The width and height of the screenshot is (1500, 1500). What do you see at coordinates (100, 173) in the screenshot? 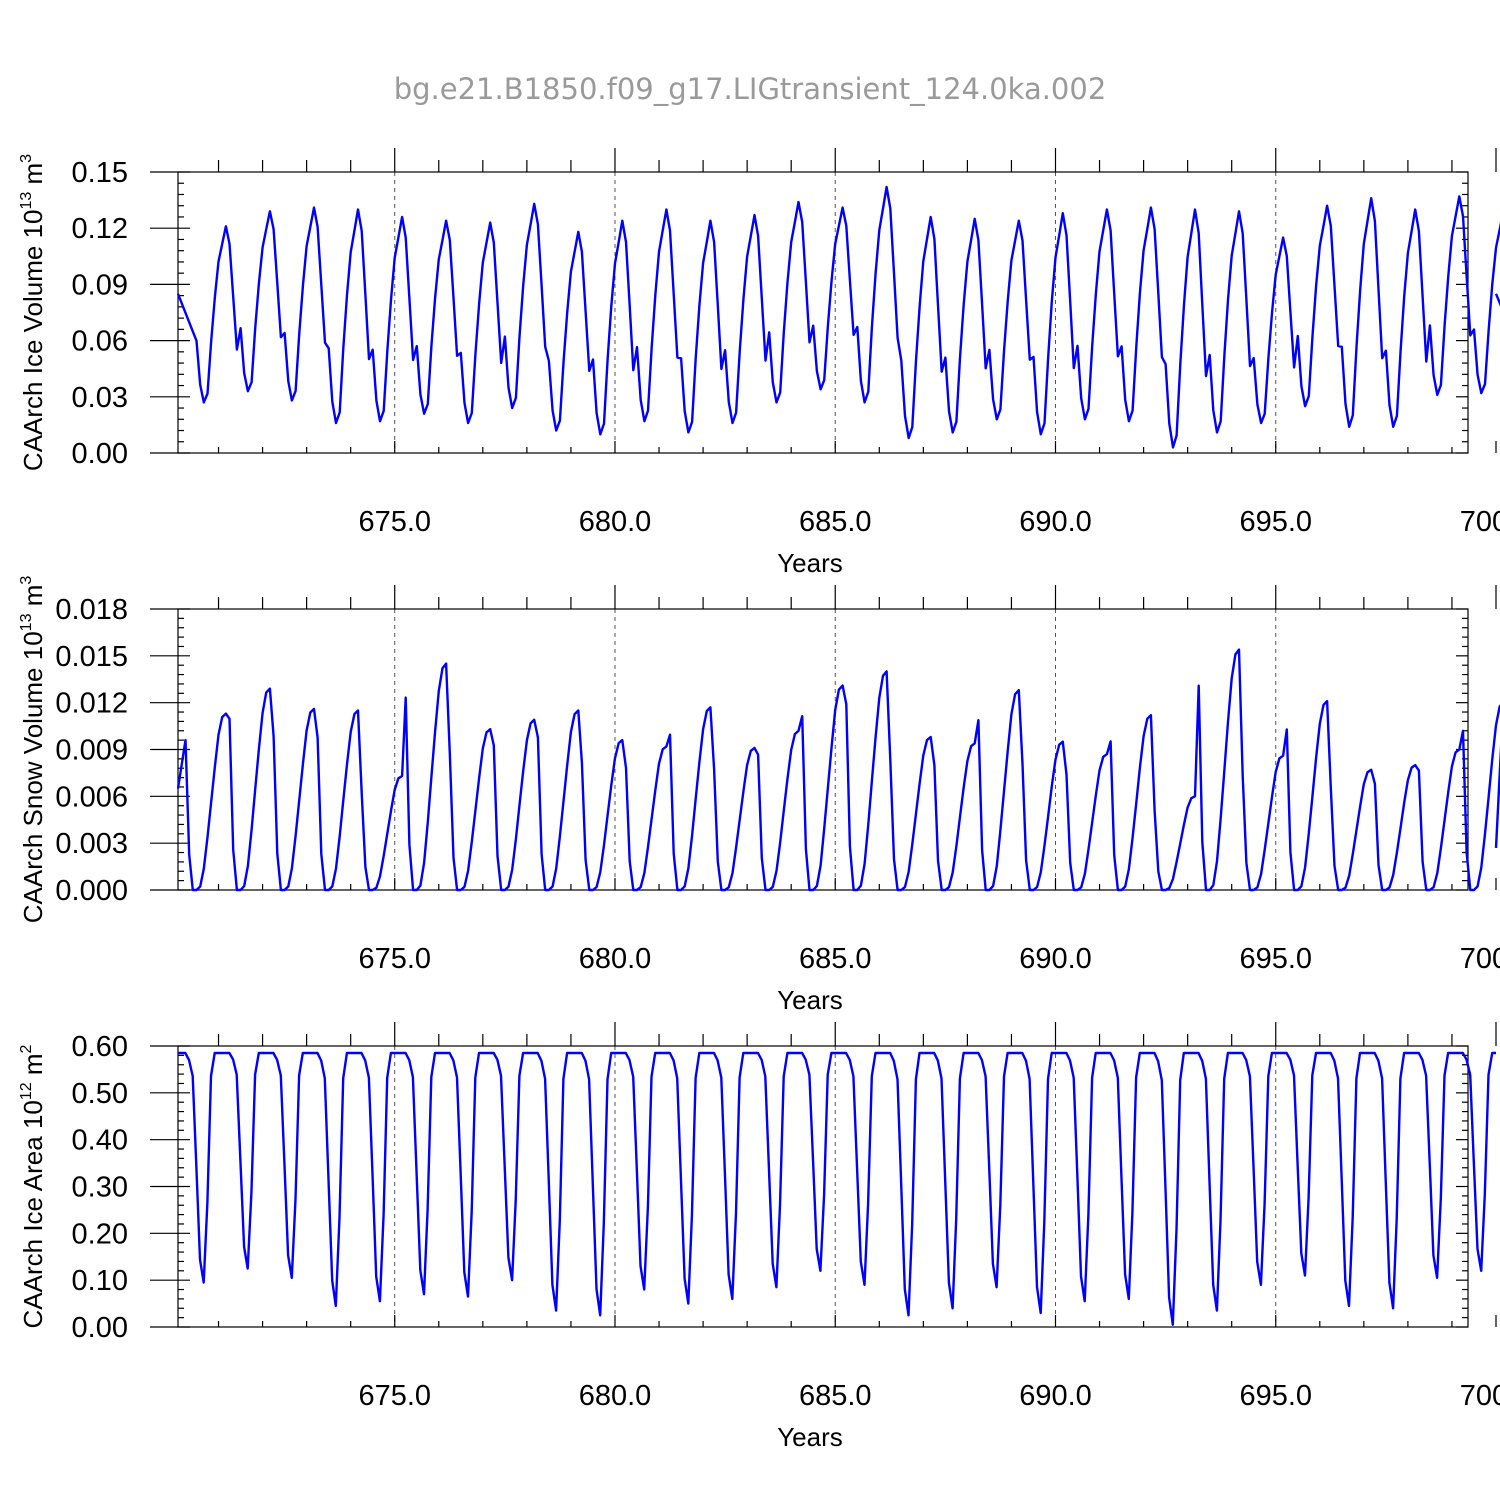
I see `y-tick-label: 0.15` at bounding box center [100, 173].